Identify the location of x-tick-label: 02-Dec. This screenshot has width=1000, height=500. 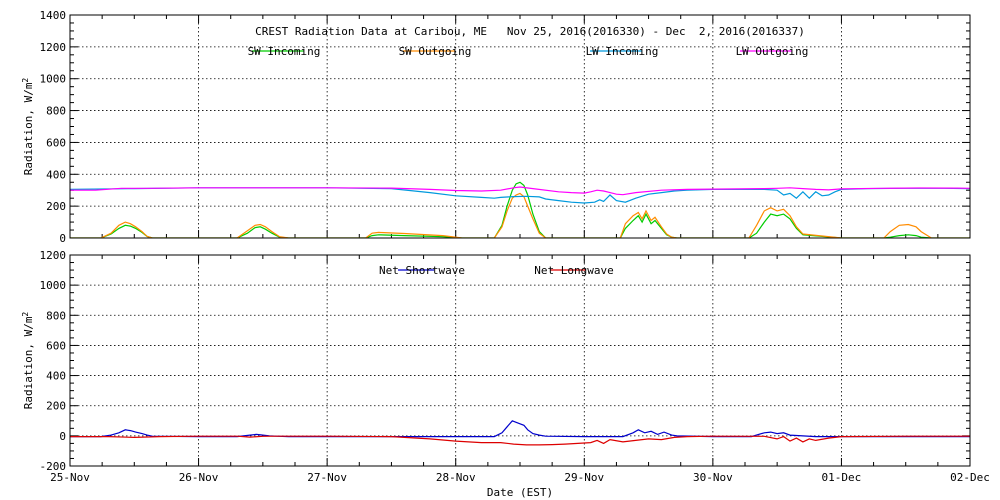
(970, 477).